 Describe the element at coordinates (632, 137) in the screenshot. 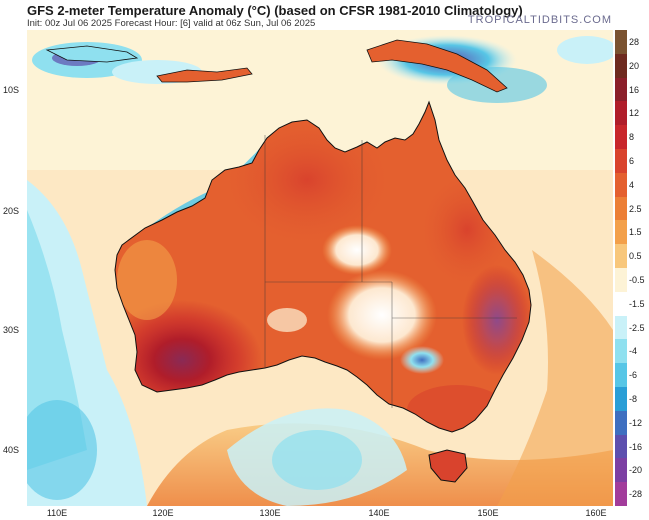

I see `colorbar-label: 8` at that location.